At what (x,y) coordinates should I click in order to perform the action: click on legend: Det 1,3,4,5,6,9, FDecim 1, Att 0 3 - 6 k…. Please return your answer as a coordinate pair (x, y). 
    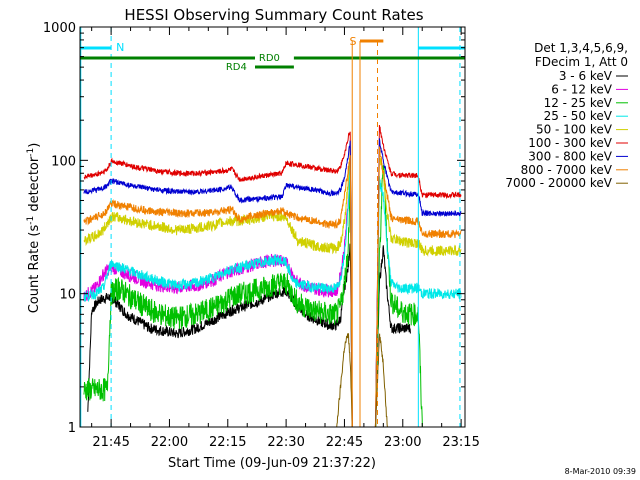
    Looking at the image, I should click on (566, 115).